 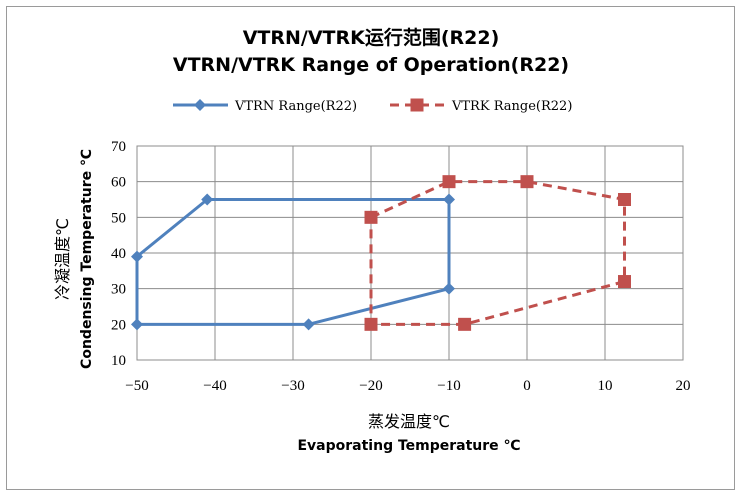 I want to click on legend: VTRN Range(R22) VTRK Range(R22), so click(x=372, y=106).